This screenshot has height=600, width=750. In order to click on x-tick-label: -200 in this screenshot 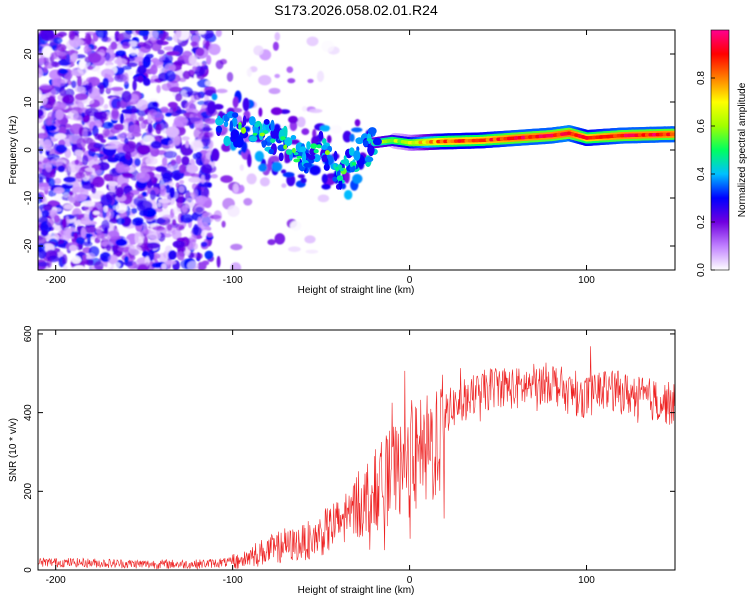, I will do `click(56, 280)`.